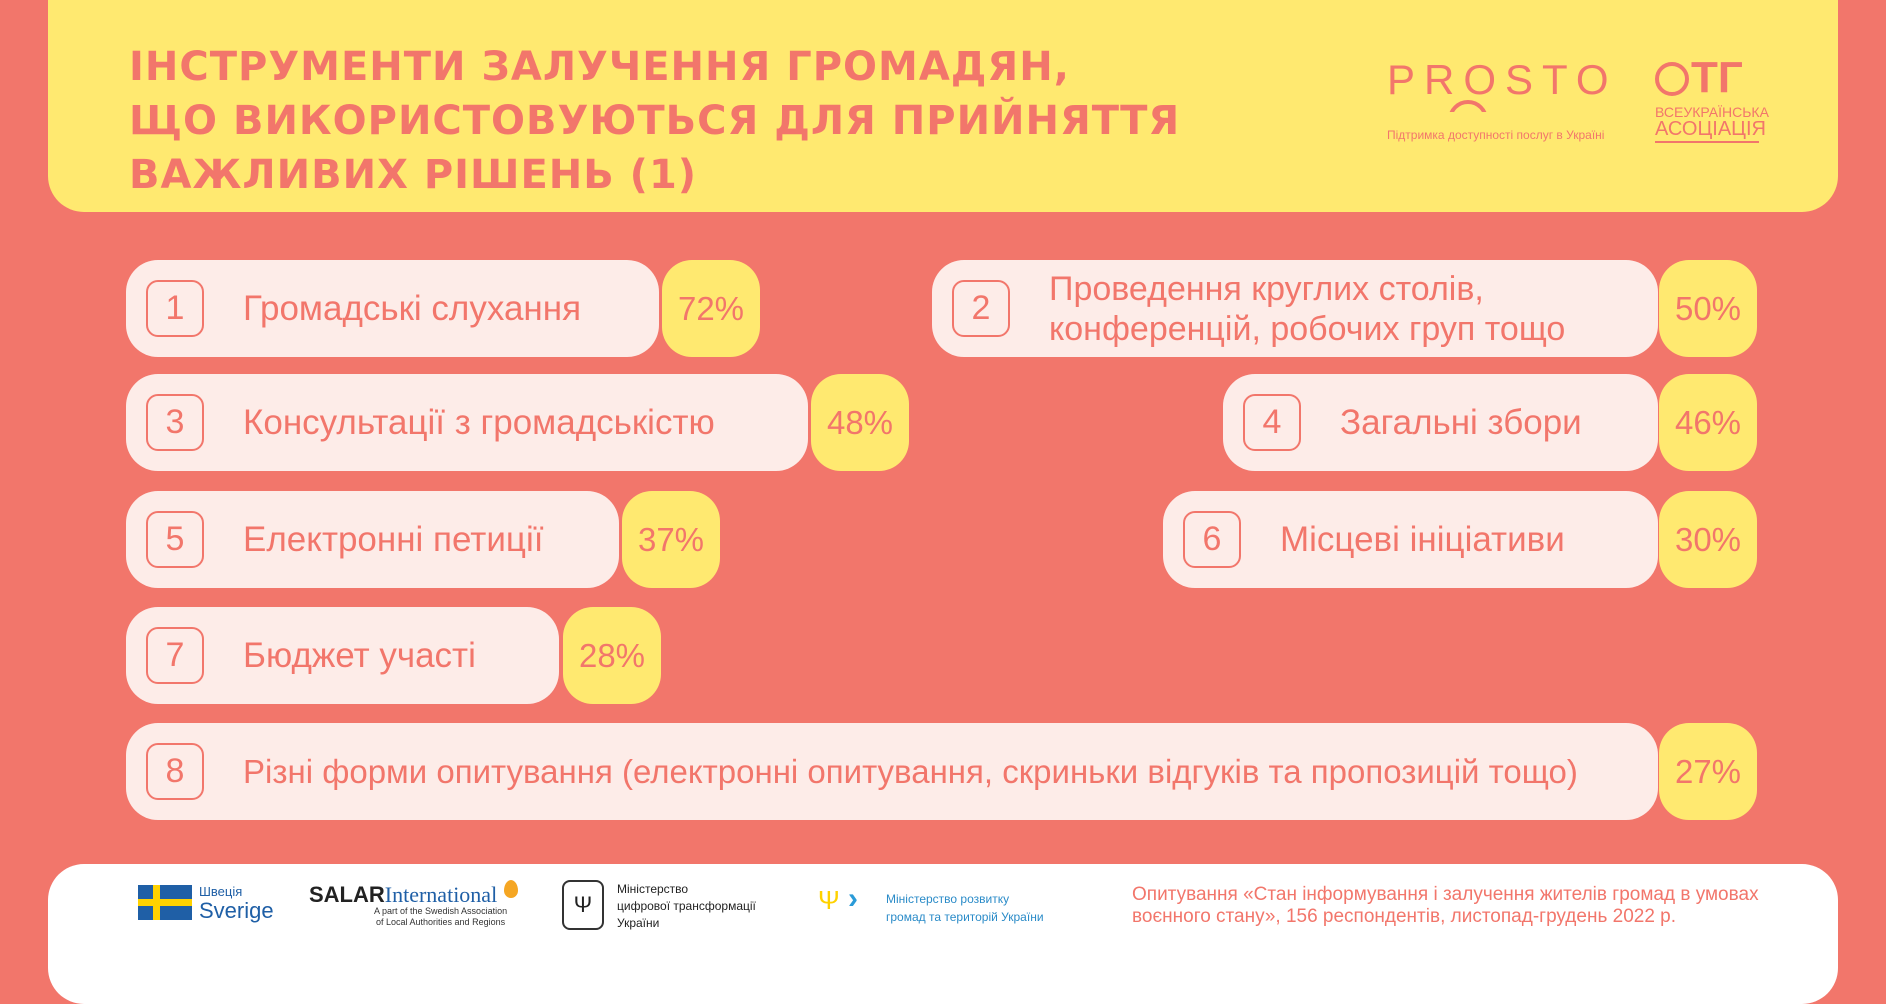 The height and width of the screenshot is (1004, 1886). What do you see at coordinates (412, 308) in the screenshot?
I see `item-label: Громадські слухання` at bounding box center [412, 308].